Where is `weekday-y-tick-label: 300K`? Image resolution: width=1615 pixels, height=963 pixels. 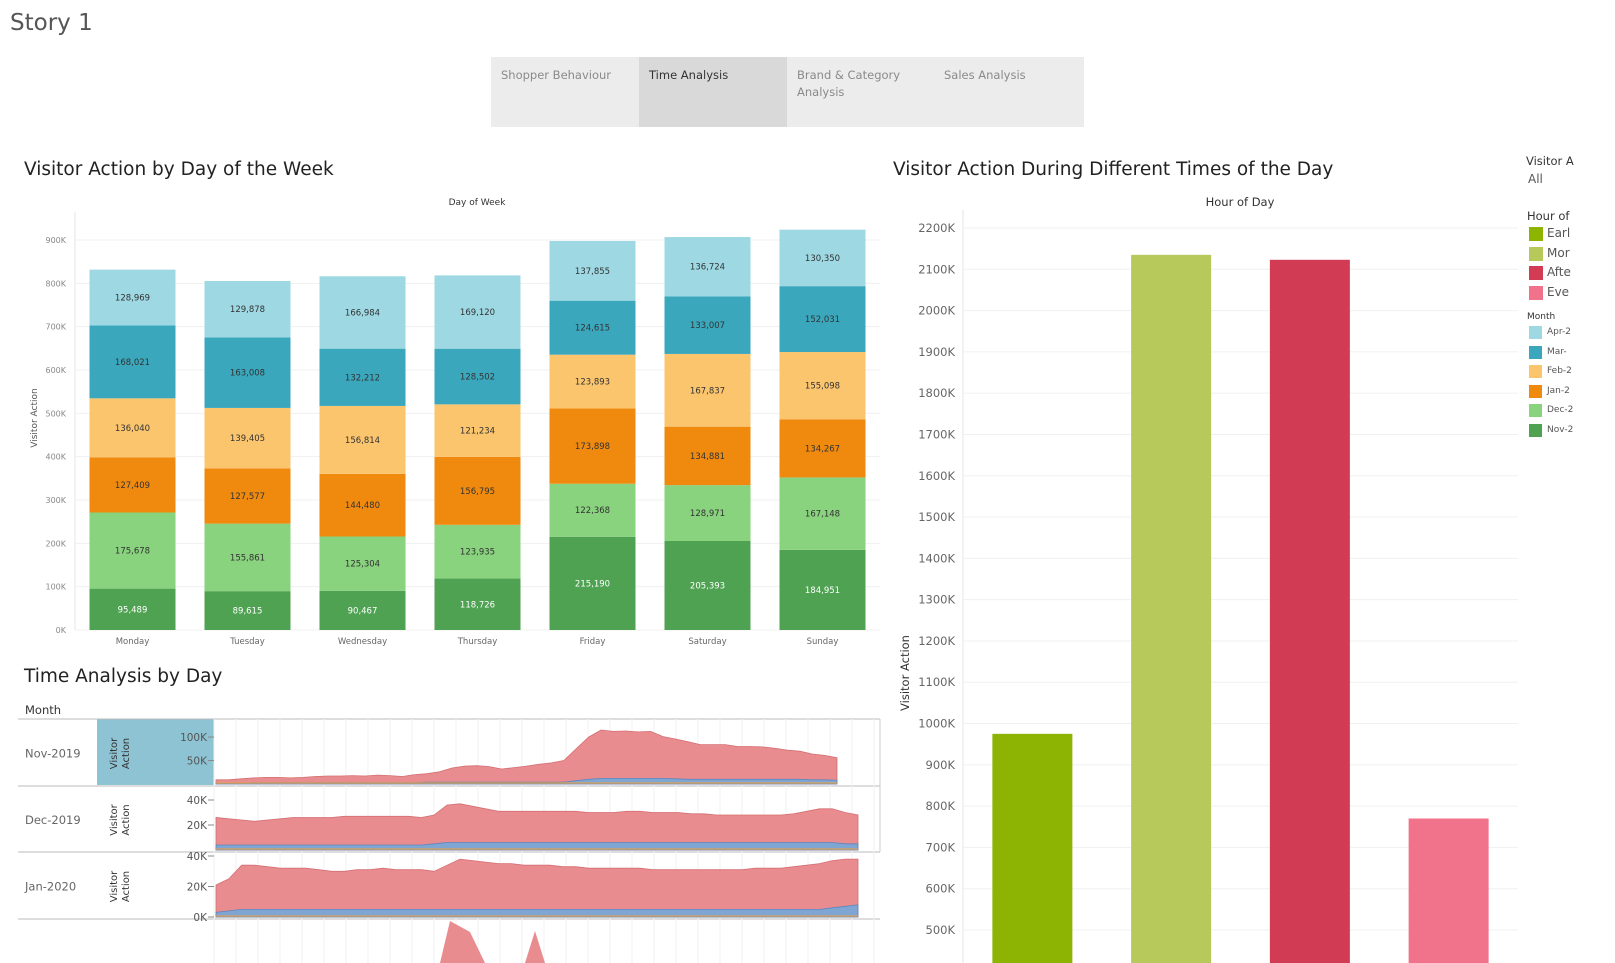 weekday-y-tick-label: 300K is located at coordinates (55, 500).